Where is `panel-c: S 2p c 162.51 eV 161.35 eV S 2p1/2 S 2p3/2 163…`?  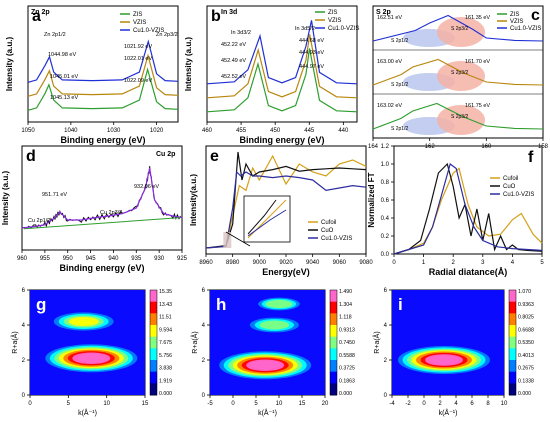
panel-c: S 2p c 162.51 eV 161.35 eV S 2p1/2 S 2p3/2 163… is located at coordinates (458, 77).